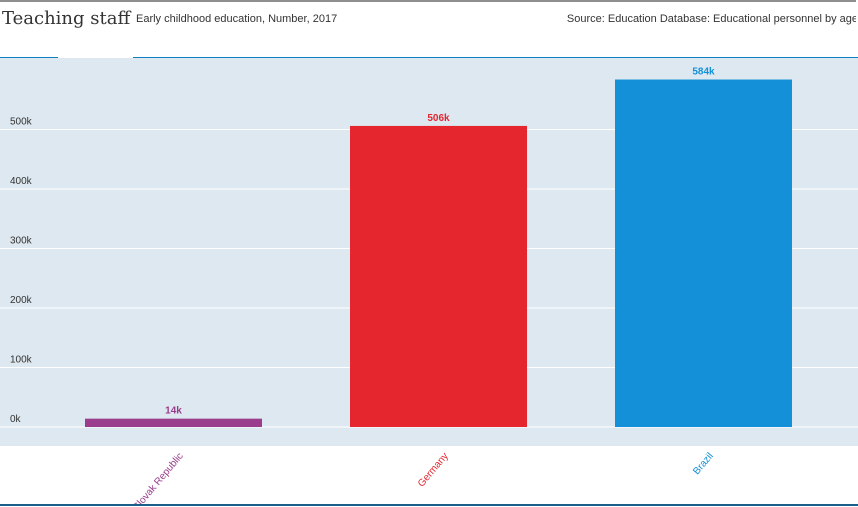 The image size is (858, 507). What do you see at coordinates (66, 18) in the screenshot?
I see `chart-title: Teaching staff` at bounding box center [66, 18].